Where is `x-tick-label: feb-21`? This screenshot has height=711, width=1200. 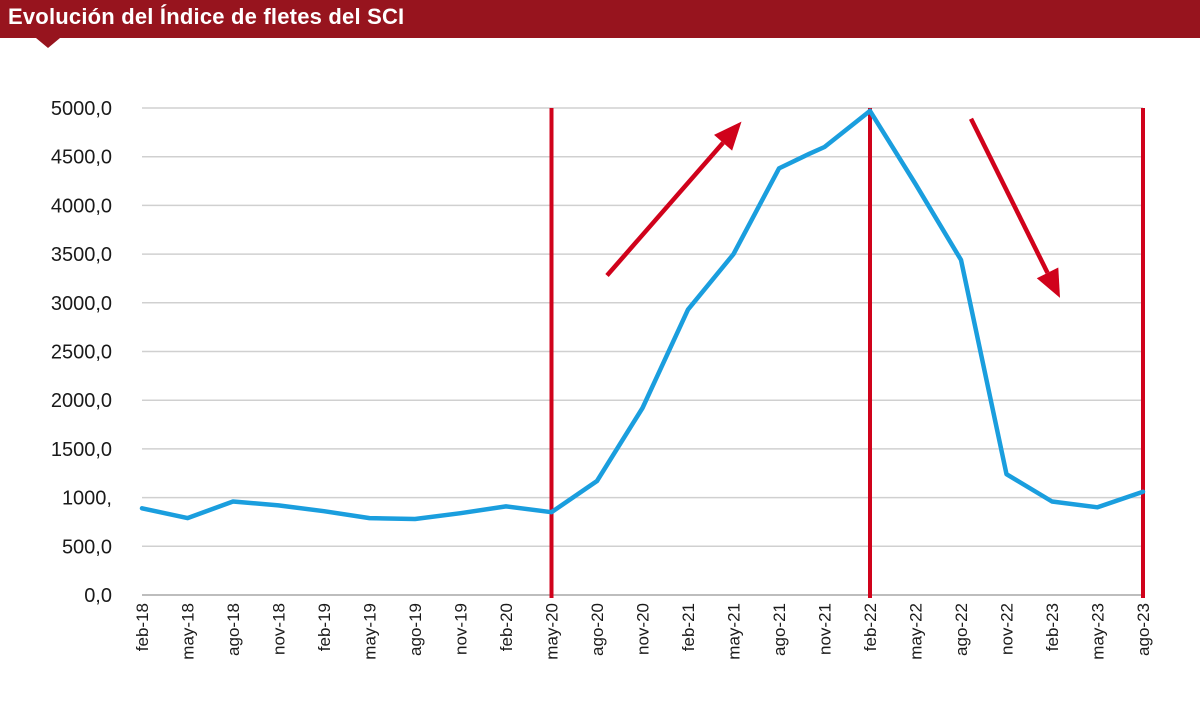
x-tick-label: feb-21 is located at coordinates (688, 627).